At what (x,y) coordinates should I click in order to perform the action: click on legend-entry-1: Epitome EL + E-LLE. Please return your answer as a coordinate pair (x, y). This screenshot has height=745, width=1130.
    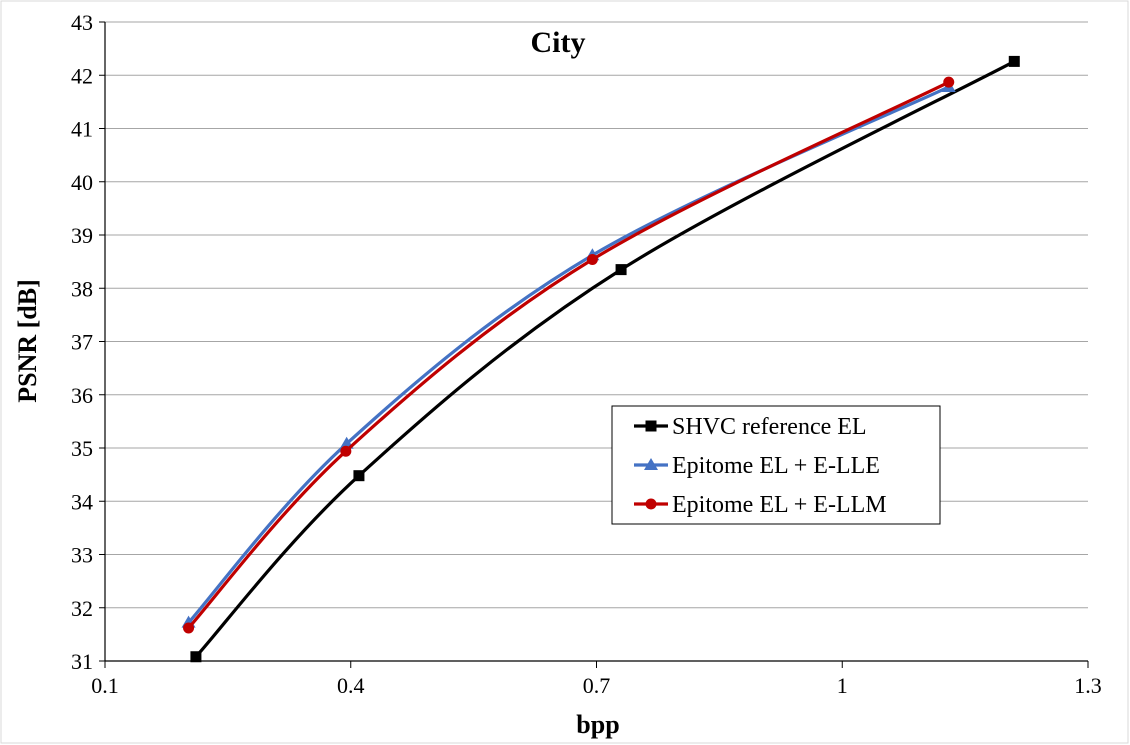
    Looking at the image, I should click on (757, 466).